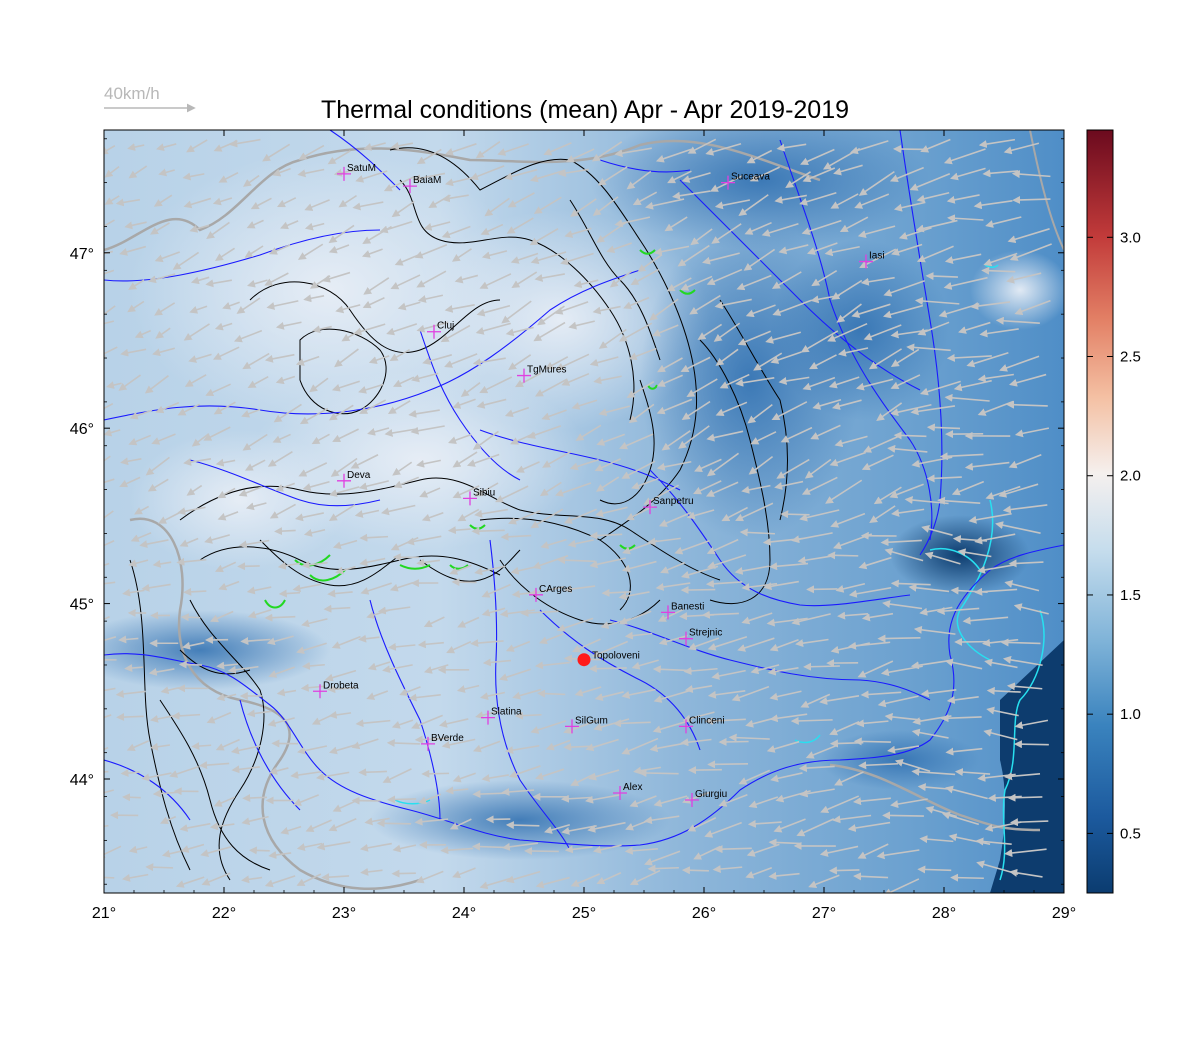 The height and width of the screenshot is (1050, 1200). Describe the element at coordinates (1130, 476) in the screenshot. I see `colorbar-tick-label: 2.0` at that location.